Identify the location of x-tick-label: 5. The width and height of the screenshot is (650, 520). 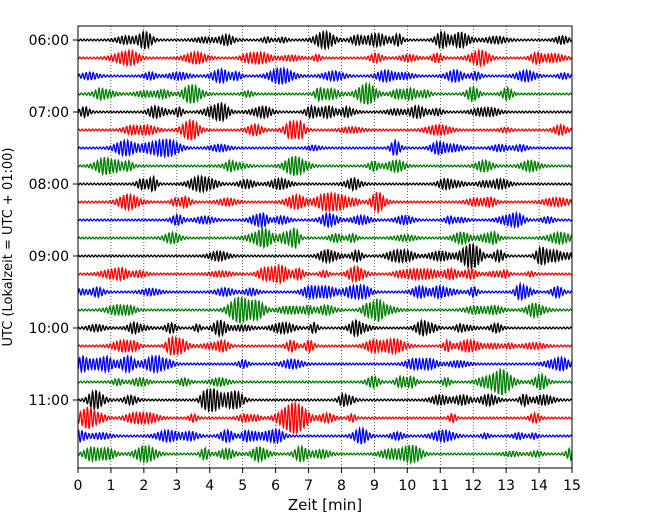
(242, 486).